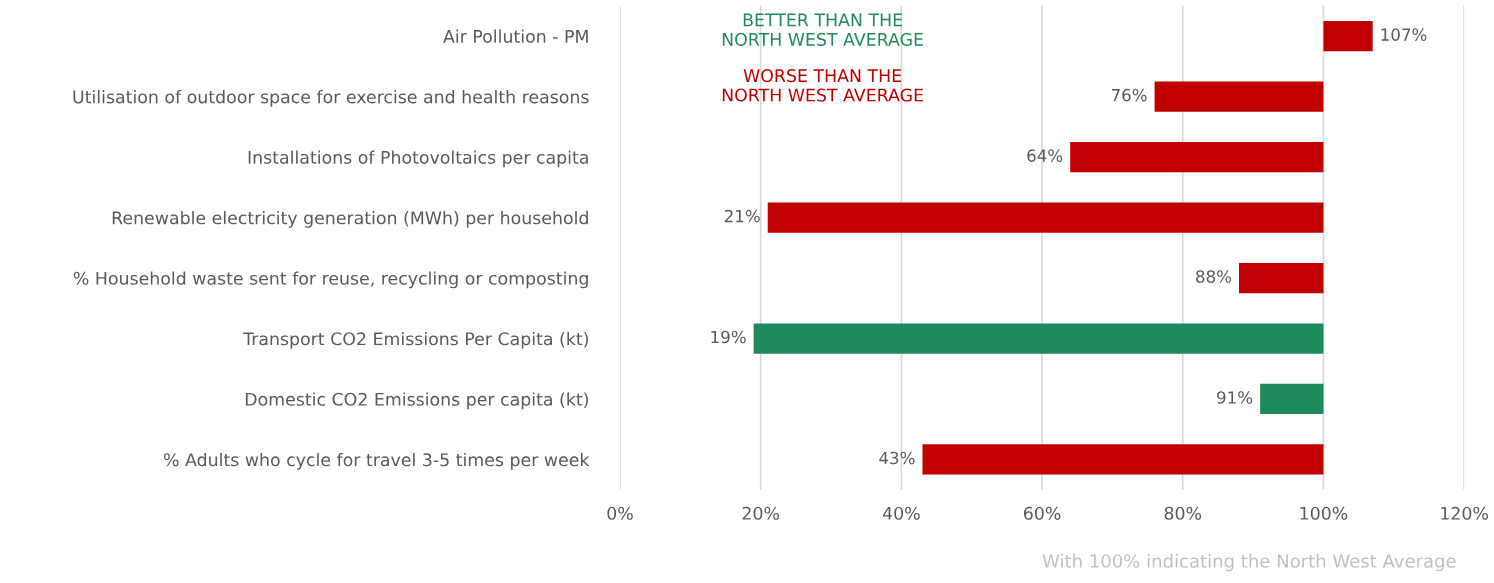 The width and height of the screenshot is (1494, 583). I want to click on x-tick-label: 80%, so click(1183, 513).